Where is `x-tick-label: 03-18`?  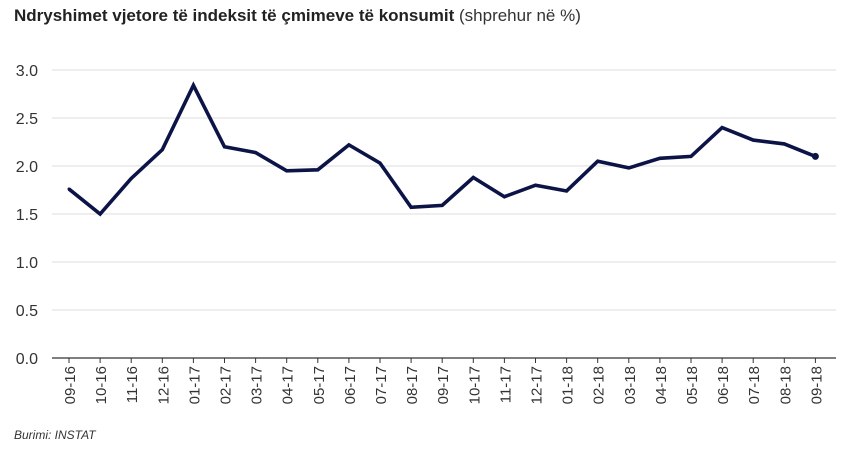
x-tick-label: 03-18 is located at coordinates (630, 385).